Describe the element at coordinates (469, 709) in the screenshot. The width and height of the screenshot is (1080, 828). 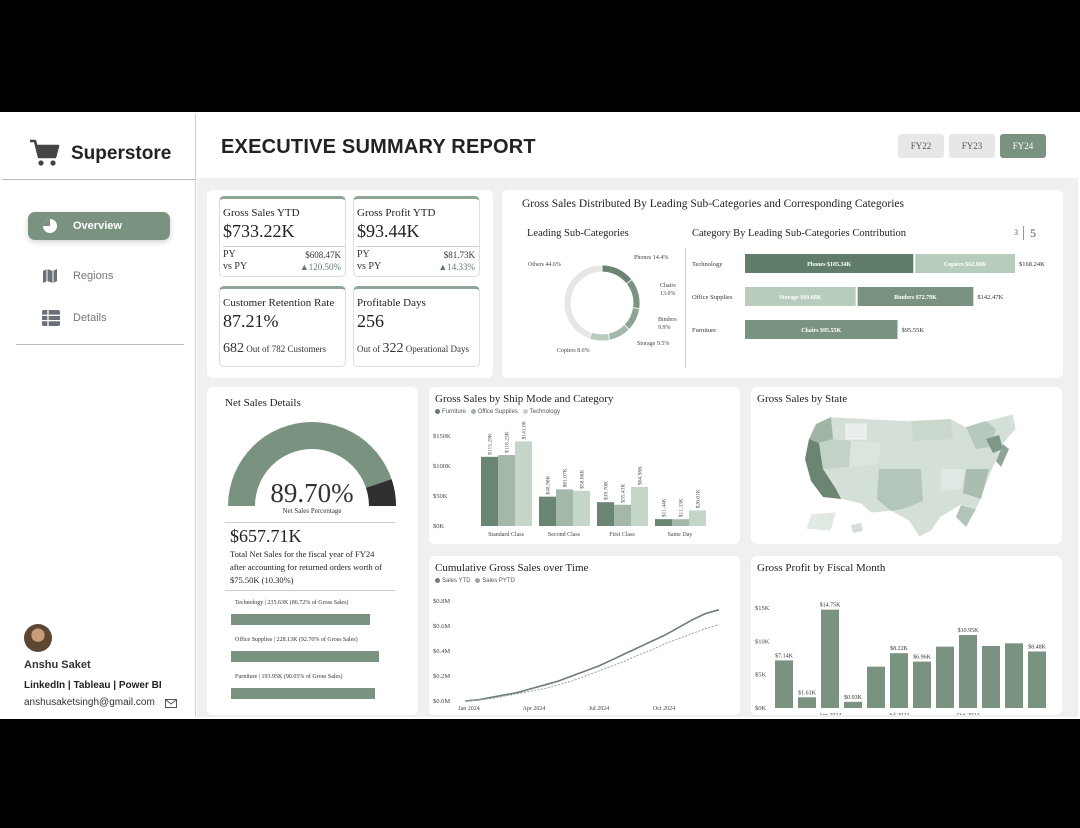
I see `x-tick-label: Jan 2024` at that location.